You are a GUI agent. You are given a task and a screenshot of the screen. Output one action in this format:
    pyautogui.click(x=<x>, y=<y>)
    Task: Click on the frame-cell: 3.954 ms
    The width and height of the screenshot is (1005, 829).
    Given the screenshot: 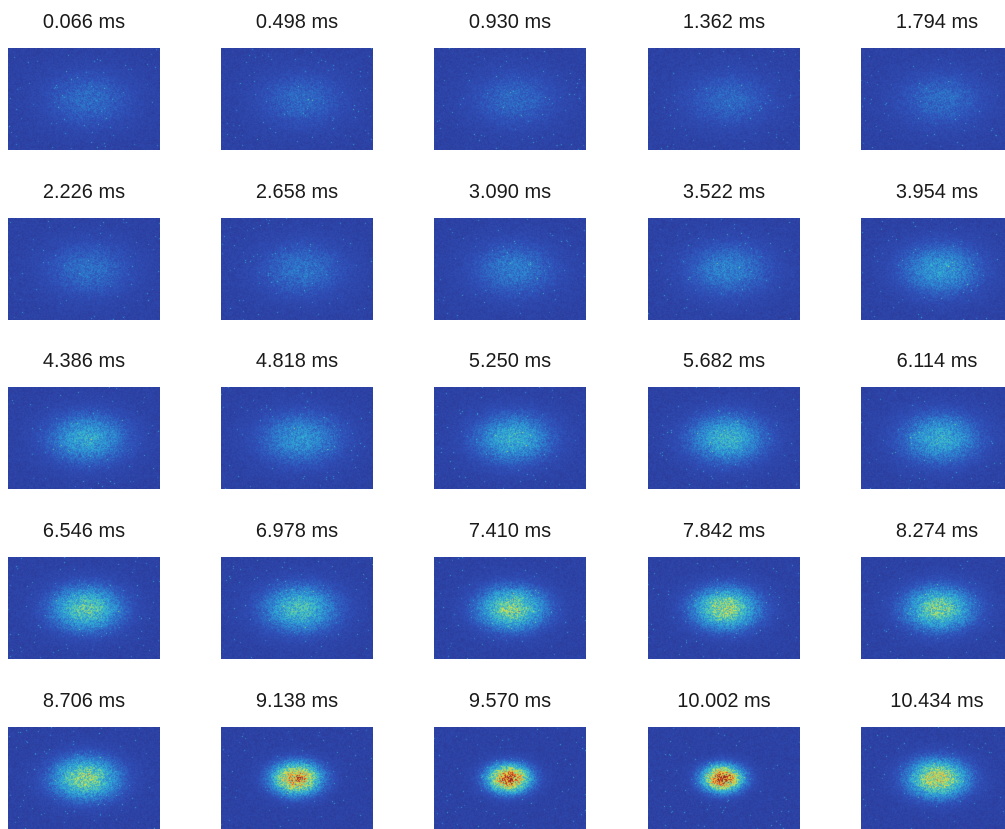 What is the action you would take?
    pyautogui.click(x=933, y=250)
    